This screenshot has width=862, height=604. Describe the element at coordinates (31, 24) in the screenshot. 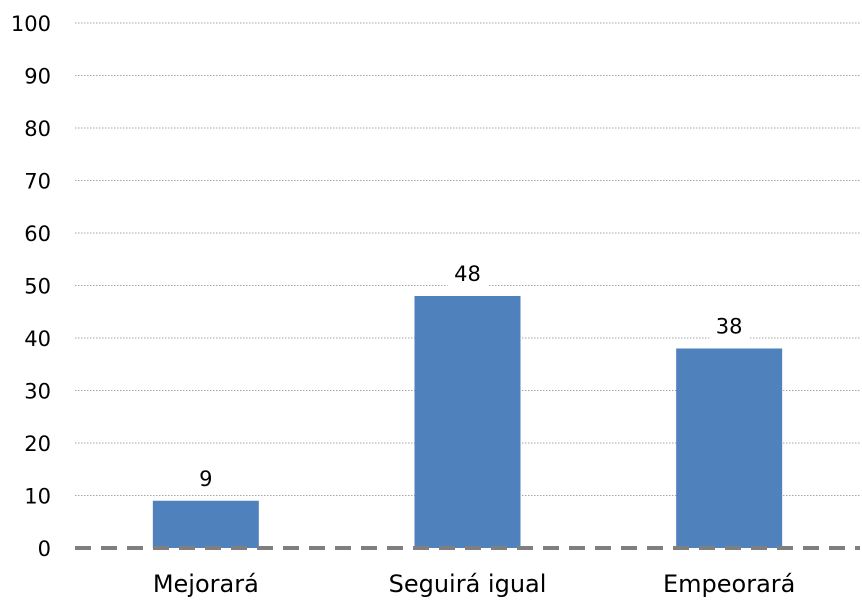

I see `y-tick-label-100: 100` at that location.